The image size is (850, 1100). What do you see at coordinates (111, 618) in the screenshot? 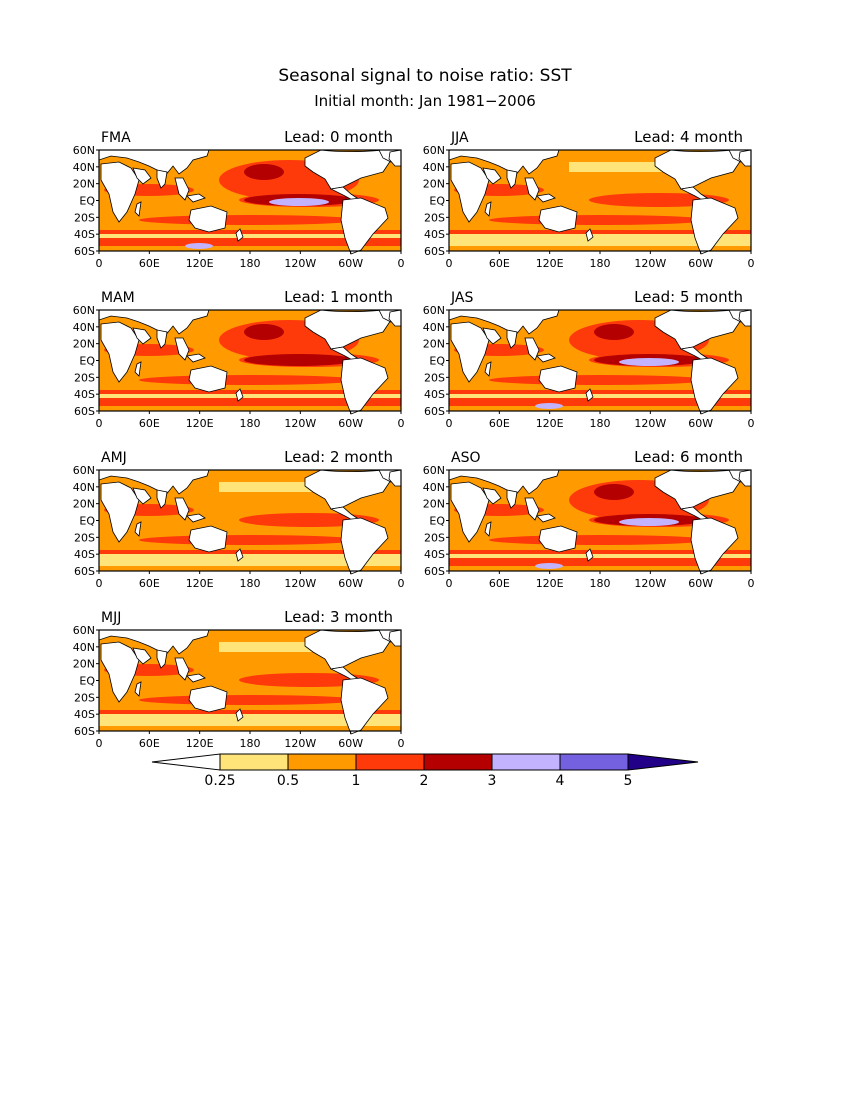
I see `panel-season-label: MJJ` at bounding box center [111, 618].